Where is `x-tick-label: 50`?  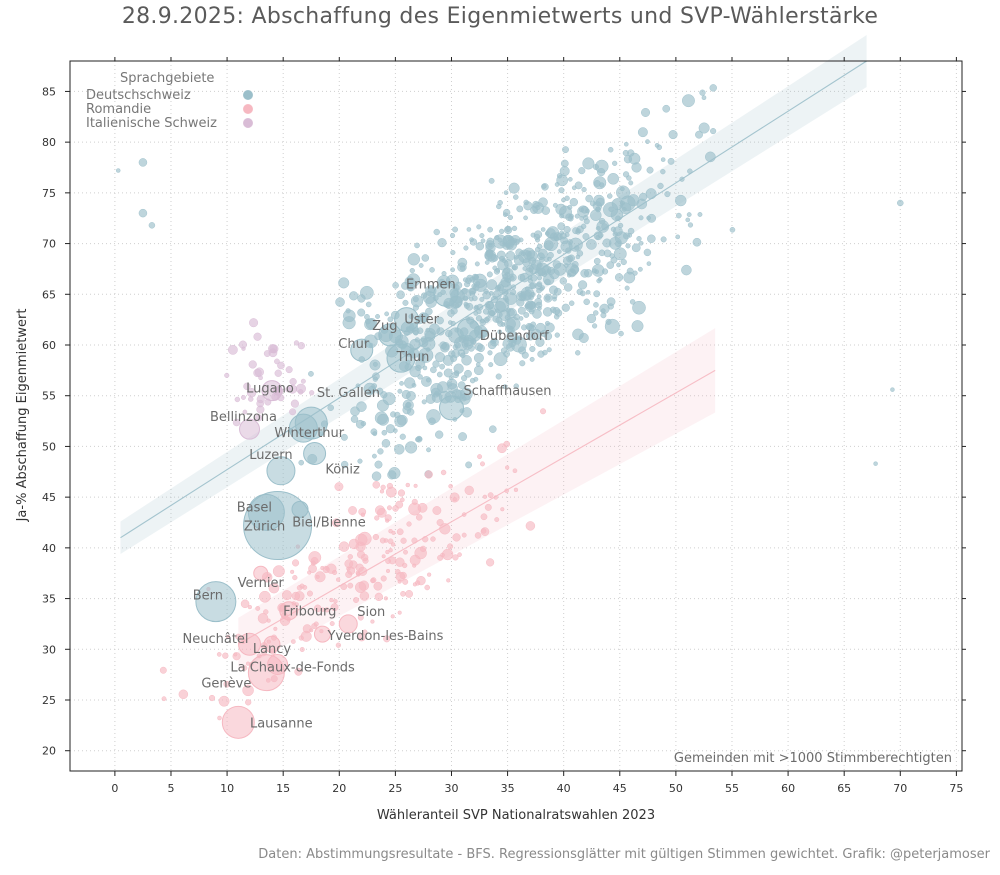 x-tick-label: 50 is located at coordinates (676, 788).